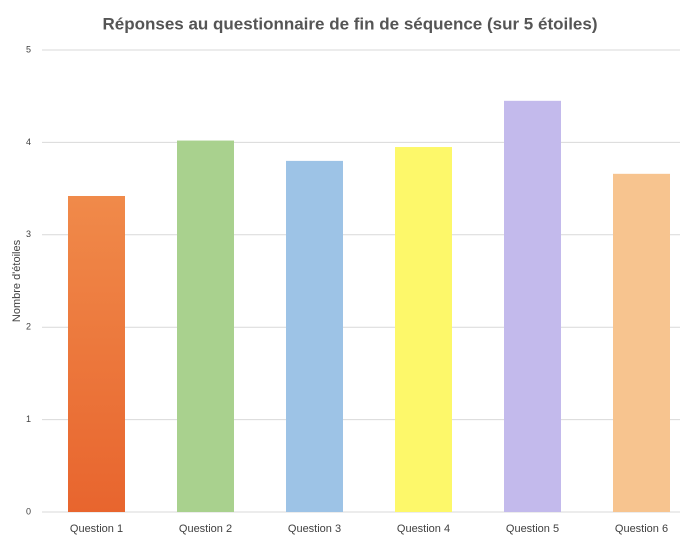  I want to click on x-tick-label: Question 6, so click(641, 529).